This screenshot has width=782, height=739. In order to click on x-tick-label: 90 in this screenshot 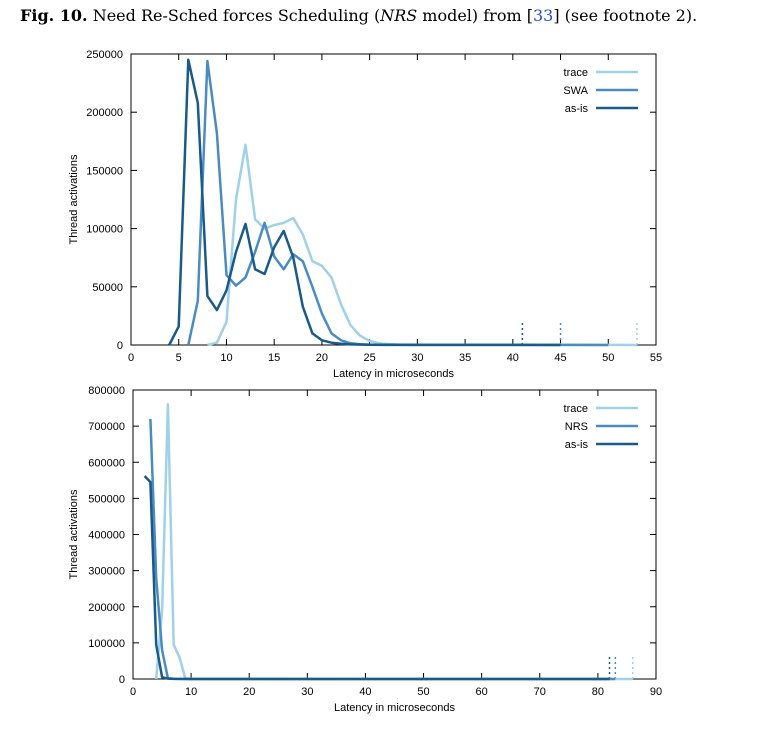, I will do `click(656, 692)`.